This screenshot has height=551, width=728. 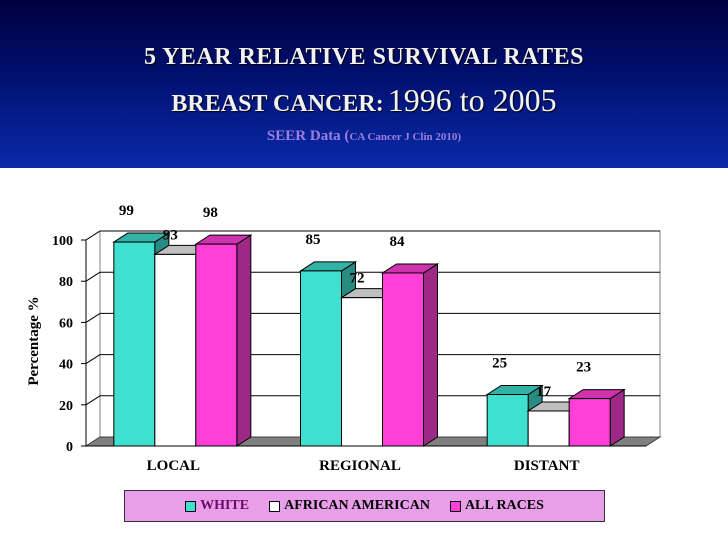 What do you see at coordinates (499, 364) in the screenshot?
I see `data-label: 25` at bounding box center [499, 364].